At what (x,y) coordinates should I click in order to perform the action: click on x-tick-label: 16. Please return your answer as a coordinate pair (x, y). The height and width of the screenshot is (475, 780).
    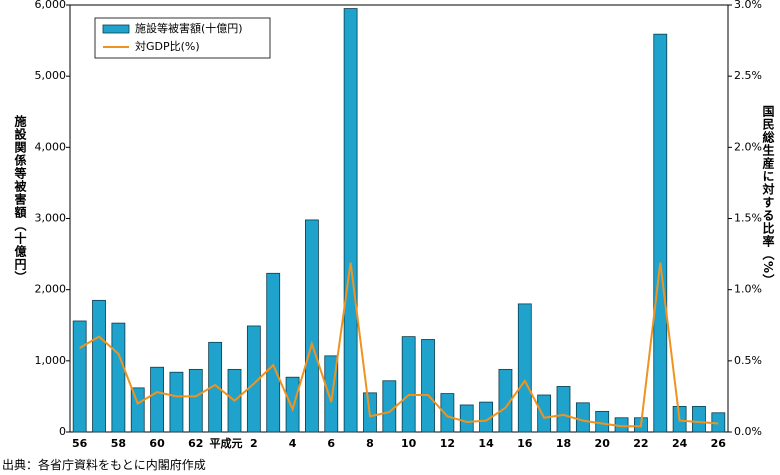
    Looking at the image, I should click on (525, 443).